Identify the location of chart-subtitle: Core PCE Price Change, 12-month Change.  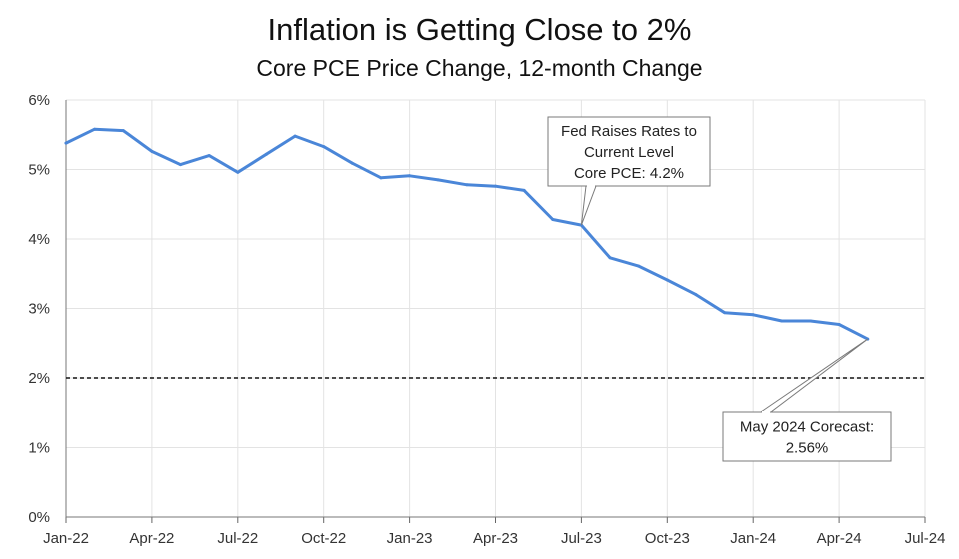
(479, 68).